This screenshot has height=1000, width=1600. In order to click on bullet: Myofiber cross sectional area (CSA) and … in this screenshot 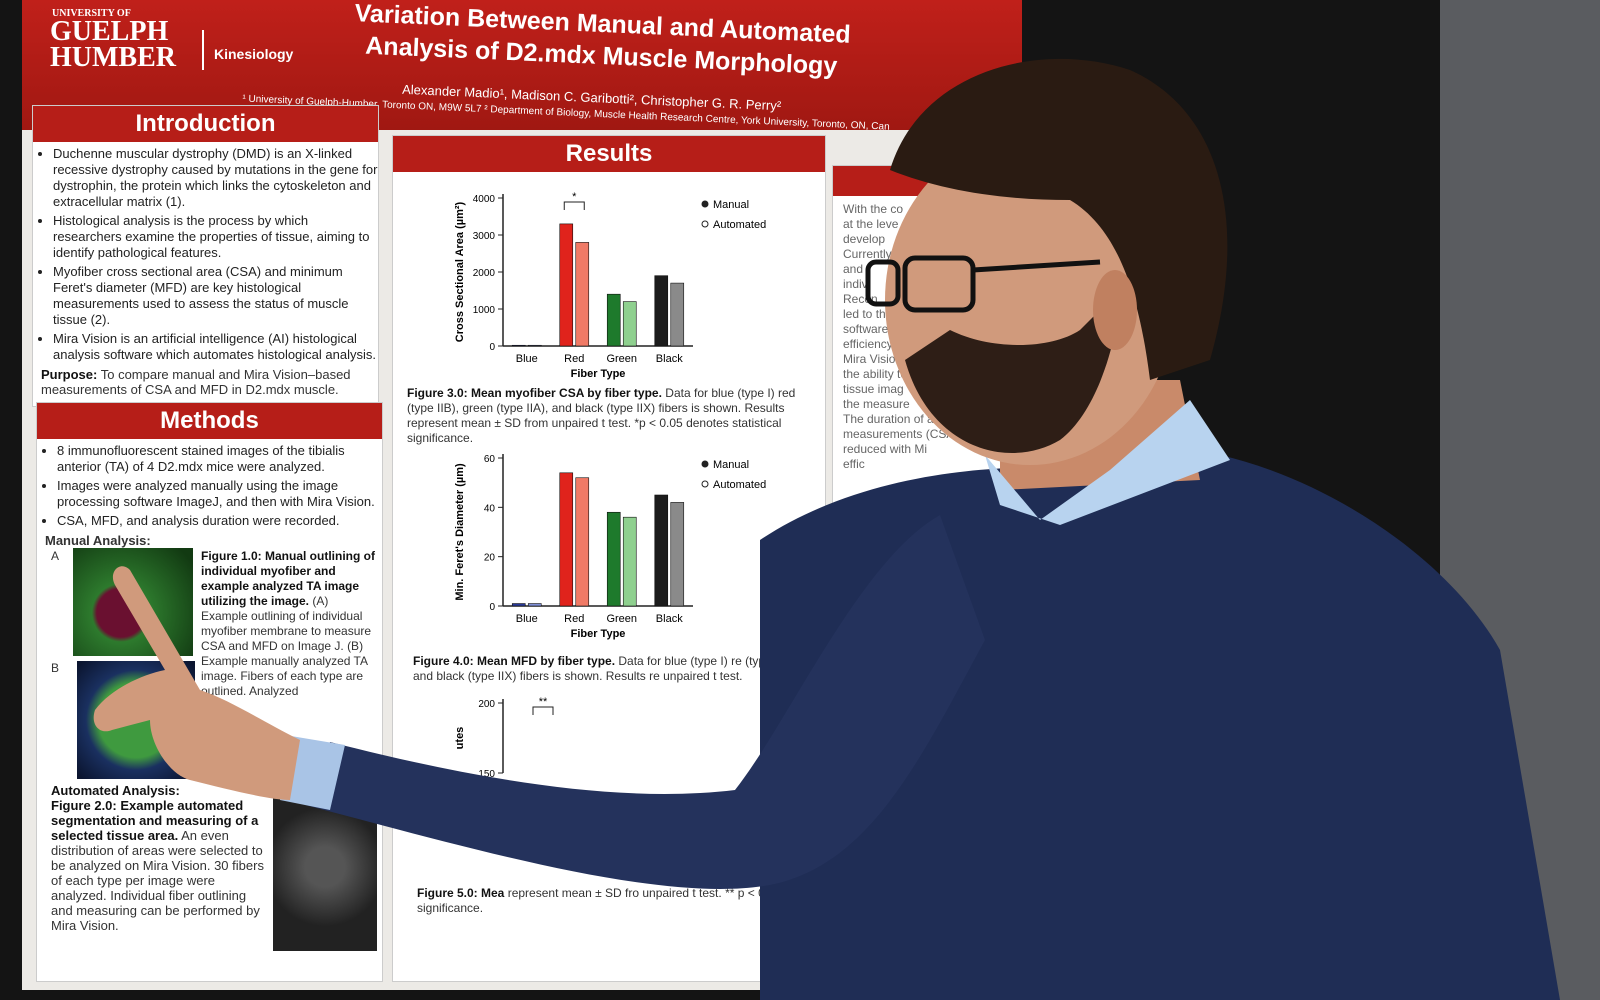, I will do `click(215, 296)`.